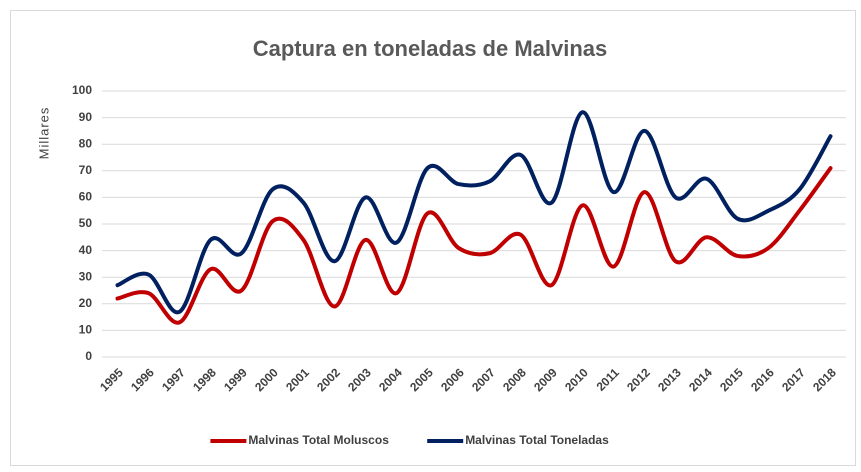  Describe the element at coordinates (86, 170) in the screenshot. I see `y-tick-label: 70` at that location.